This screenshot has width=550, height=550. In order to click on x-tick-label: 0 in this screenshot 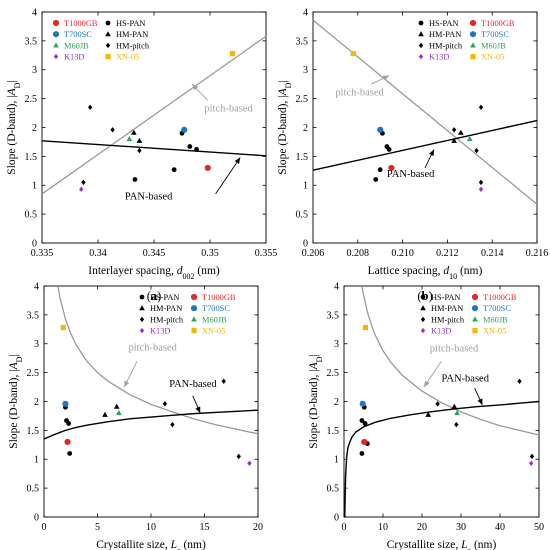, I will do `click(44, 527)`.